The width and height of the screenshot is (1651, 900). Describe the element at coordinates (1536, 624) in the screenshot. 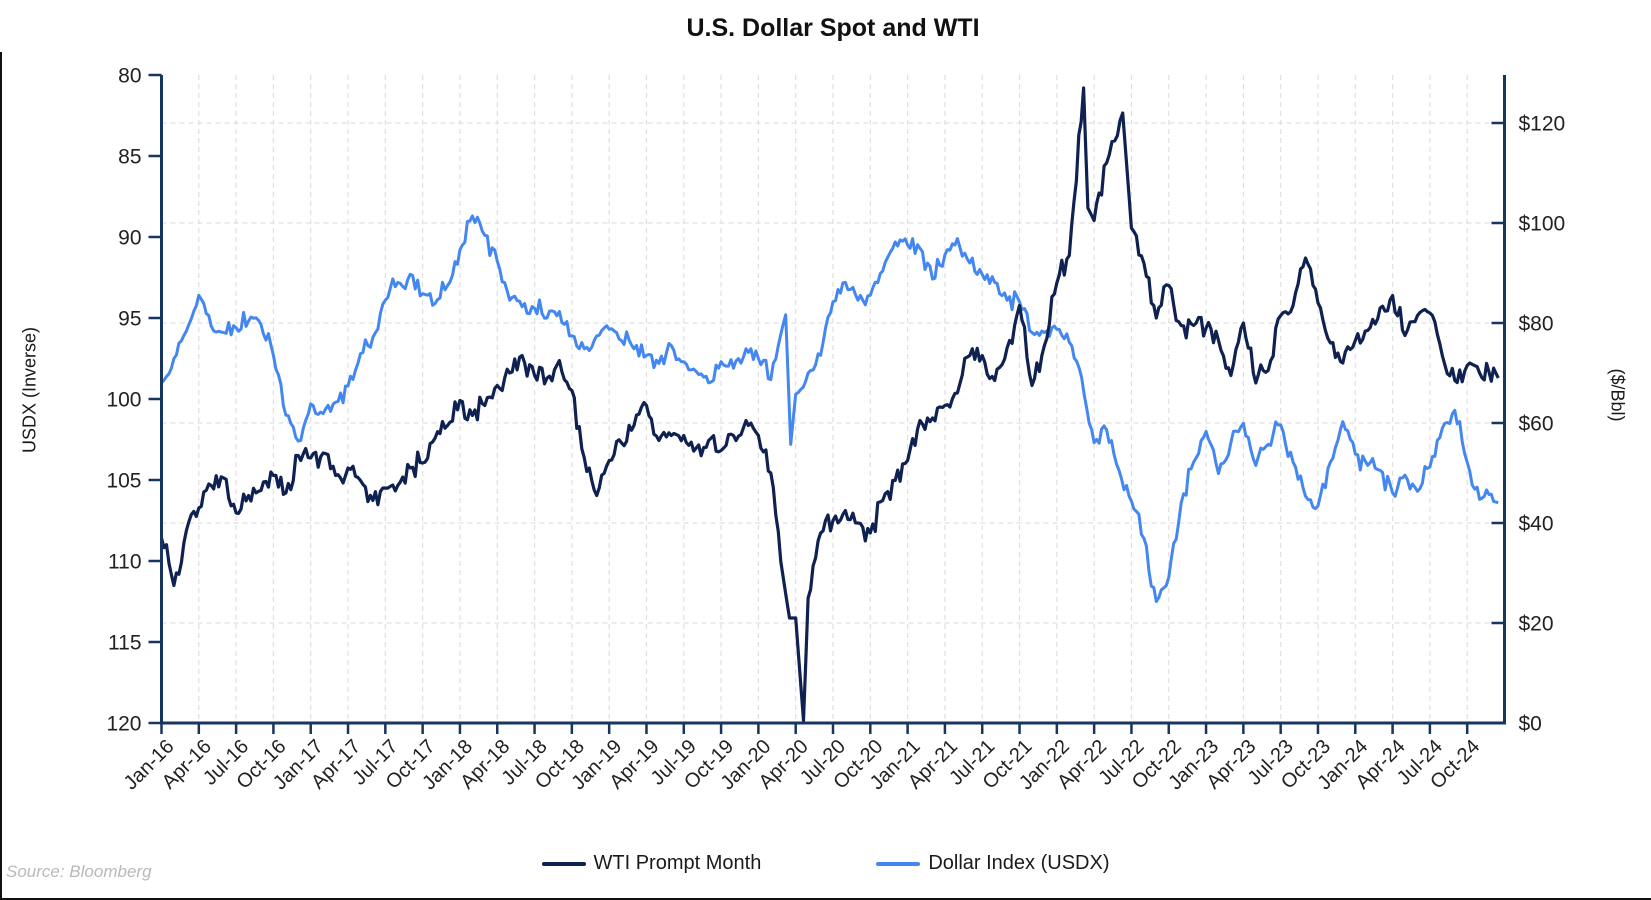

I see `right-axis-tick-label: $20` at that location.